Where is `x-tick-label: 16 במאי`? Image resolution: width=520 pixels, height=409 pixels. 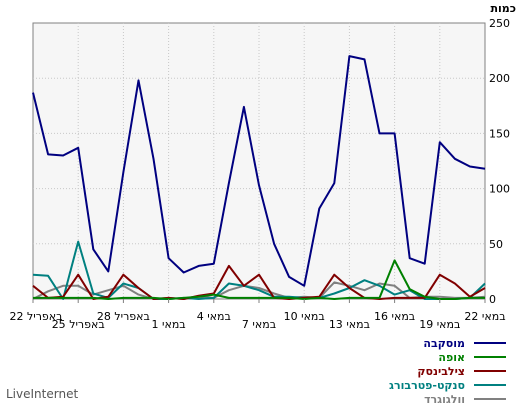
x-tick-label: 16 במאי is located at coordinates (394, 316).